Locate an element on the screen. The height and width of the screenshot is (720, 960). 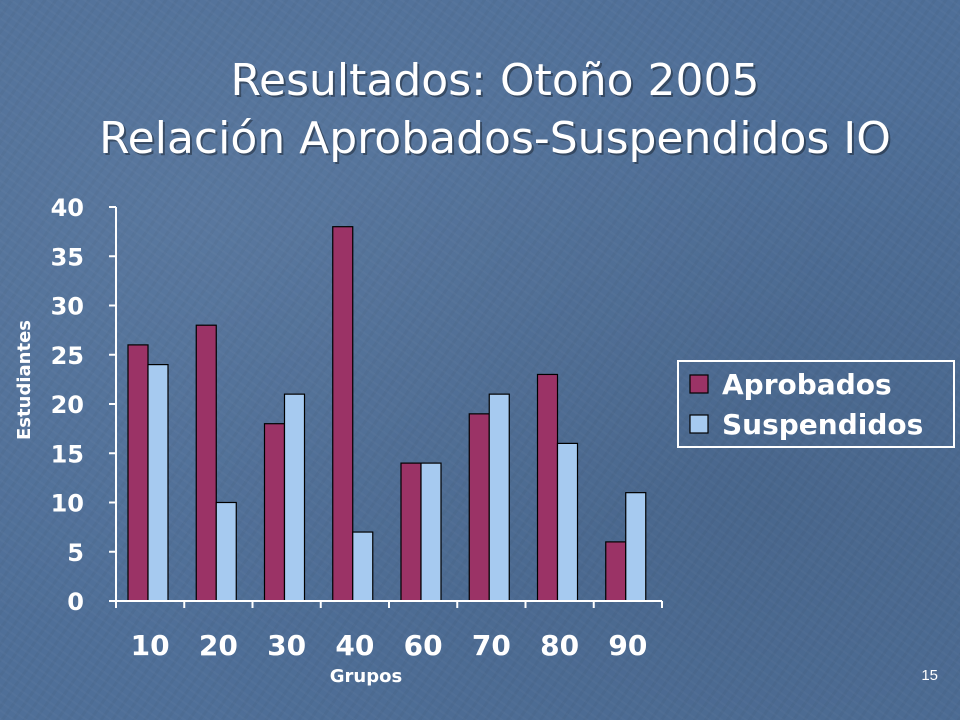
y-tick-label: 20 is located at coordinates (67, 405).